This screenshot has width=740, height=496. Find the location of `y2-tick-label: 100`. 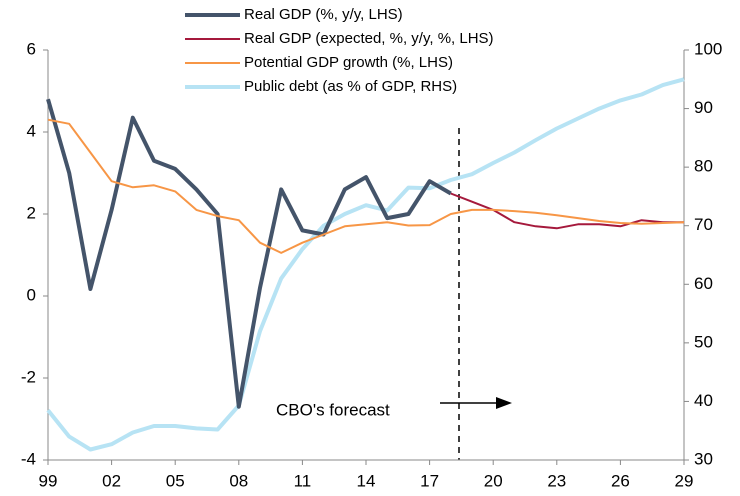

y2-tick-label: 100 is located at coordinates (708, 48).